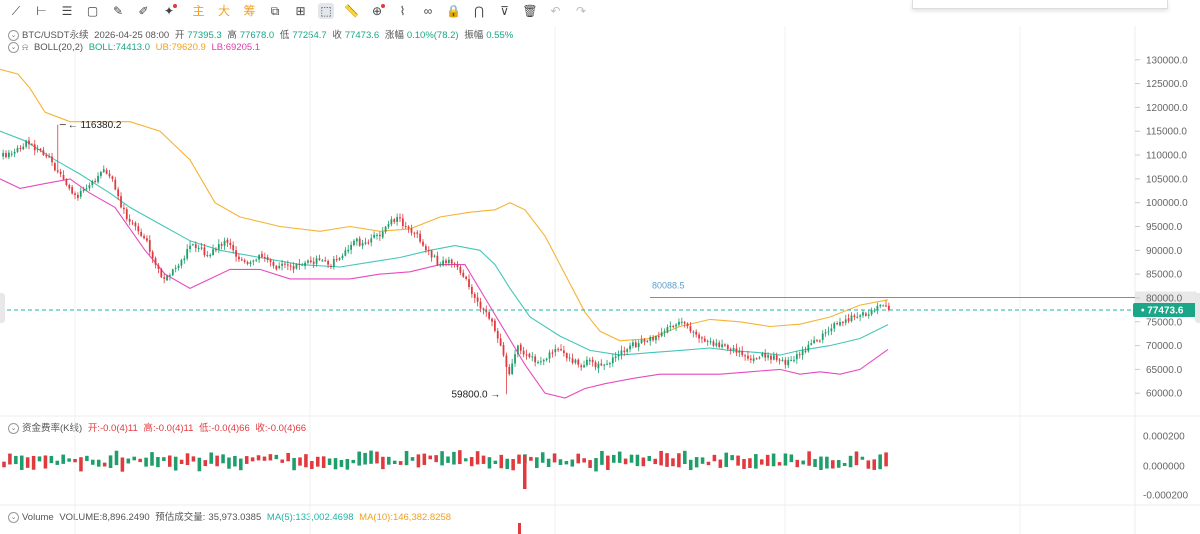 This screenshot has width=1200, height=534. What do you see at coordinates (337, 35) in the screenshot?
I see `close-label: 收` at bounding box center [337, 35].